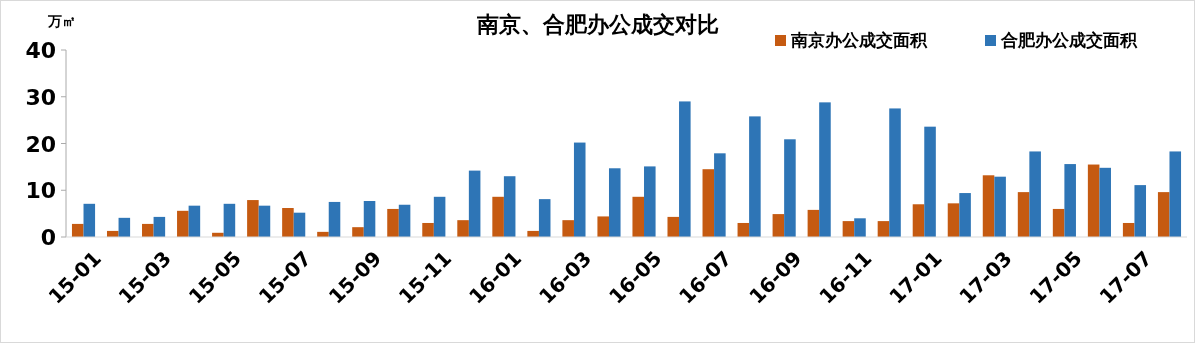  Describe the element at coordinates (40, 191) in the screenshot. I see `y-tick-label: 10` at that location.